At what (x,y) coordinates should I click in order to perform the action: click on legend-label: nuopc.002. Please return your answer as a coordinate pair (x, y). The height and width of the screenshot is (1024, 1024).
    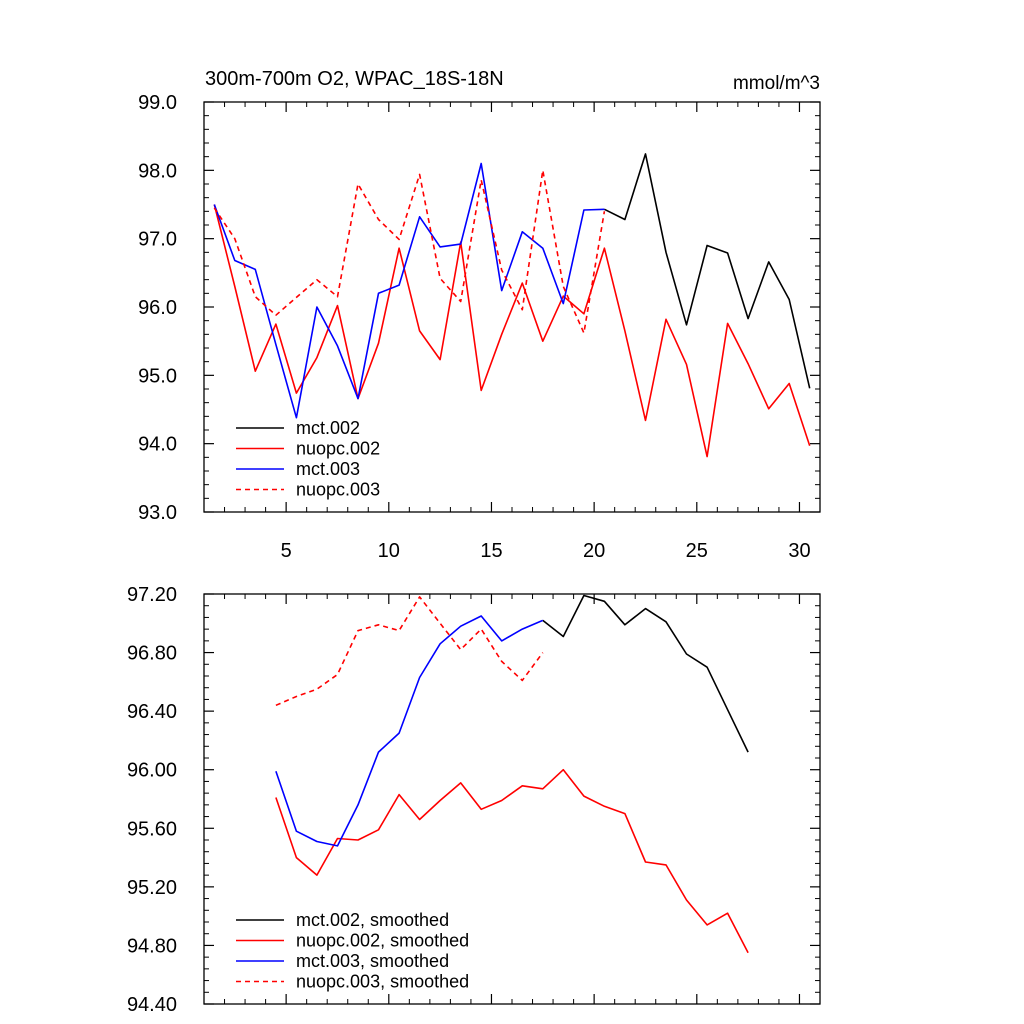
    Looking at the image, I should click on (338, 449).